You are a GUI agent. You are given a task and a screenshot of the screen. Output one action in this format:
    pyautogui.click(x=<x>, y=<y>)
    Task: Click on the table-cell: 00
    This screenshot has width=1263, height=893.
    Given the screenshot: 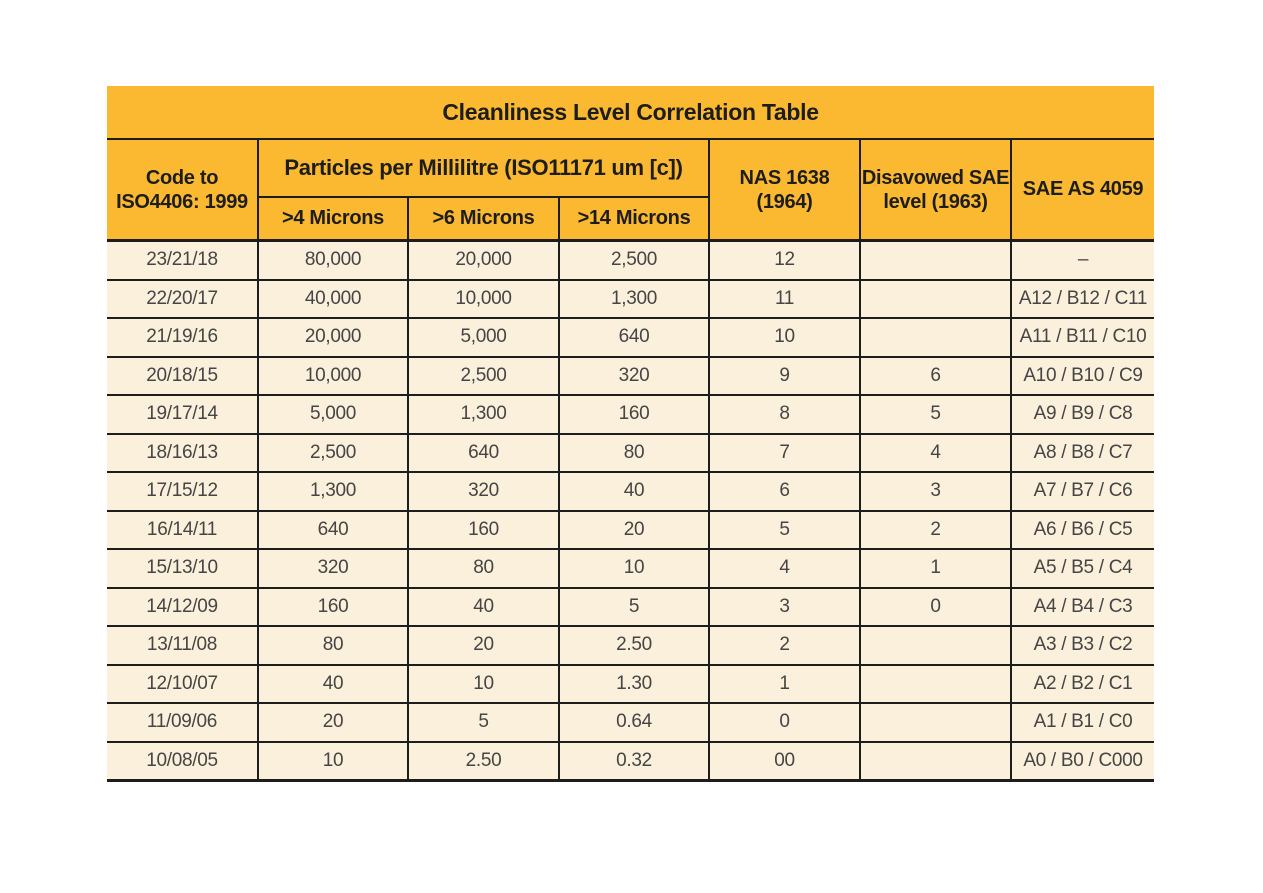 What is the action you would take?
    pyautogui.click(x=785, y=761)
    